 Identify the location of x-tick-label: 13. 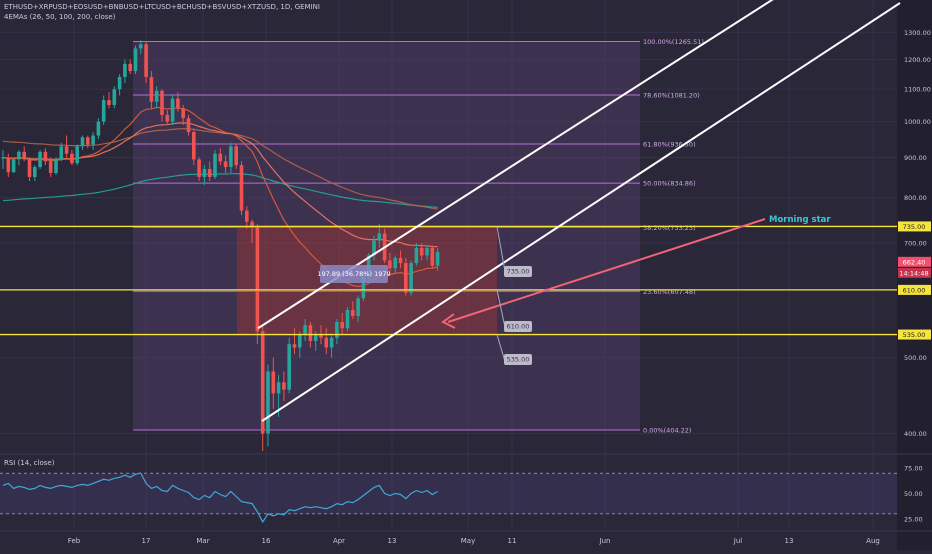
(392, 541).